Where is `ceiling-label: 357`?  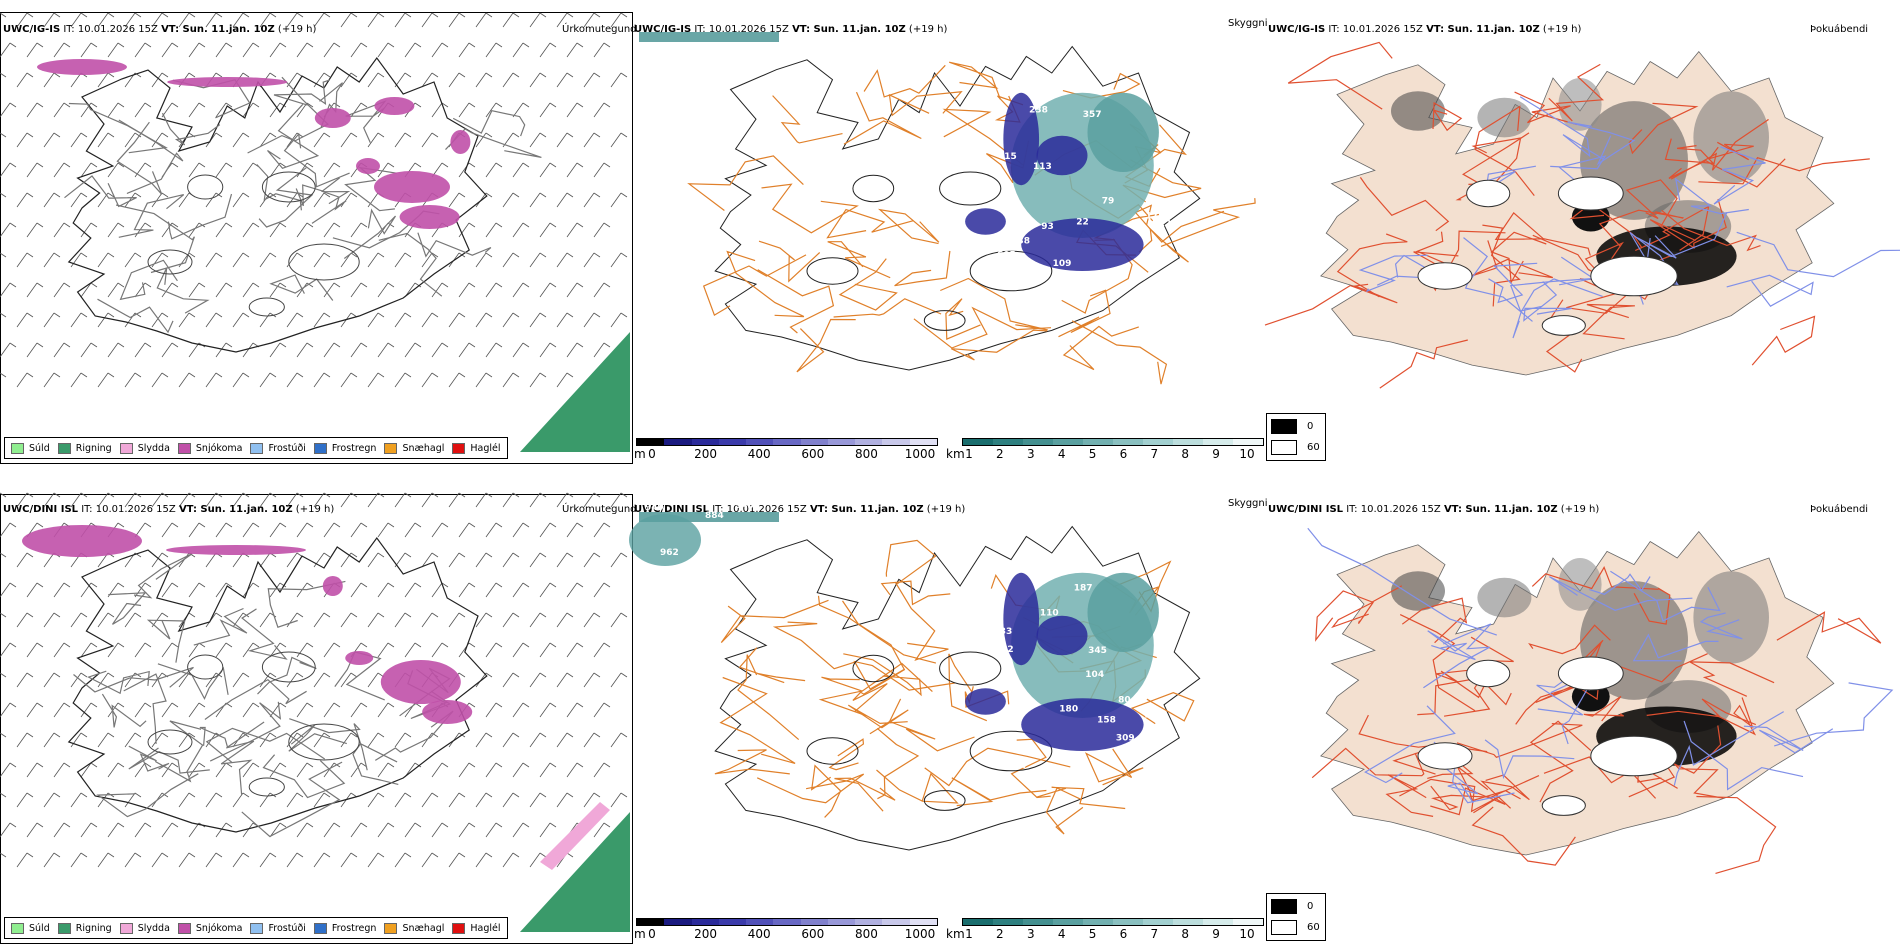
ceiling-label: 357 is located at coordinates (1092, 115).